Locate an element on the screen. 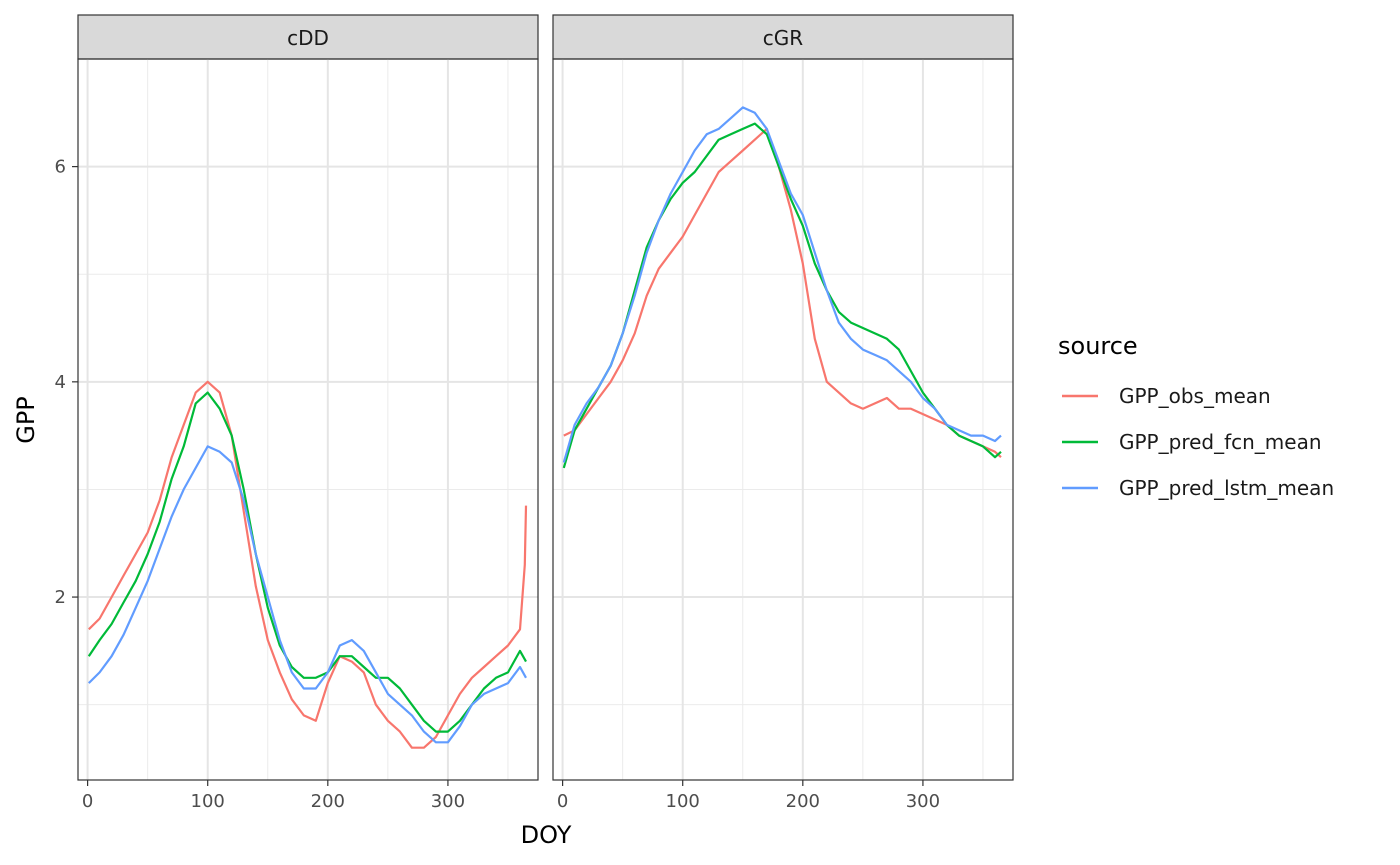 This screenshot has width=1400, height=865. x-axis-title: DOY is located at coordinates (546, 835).